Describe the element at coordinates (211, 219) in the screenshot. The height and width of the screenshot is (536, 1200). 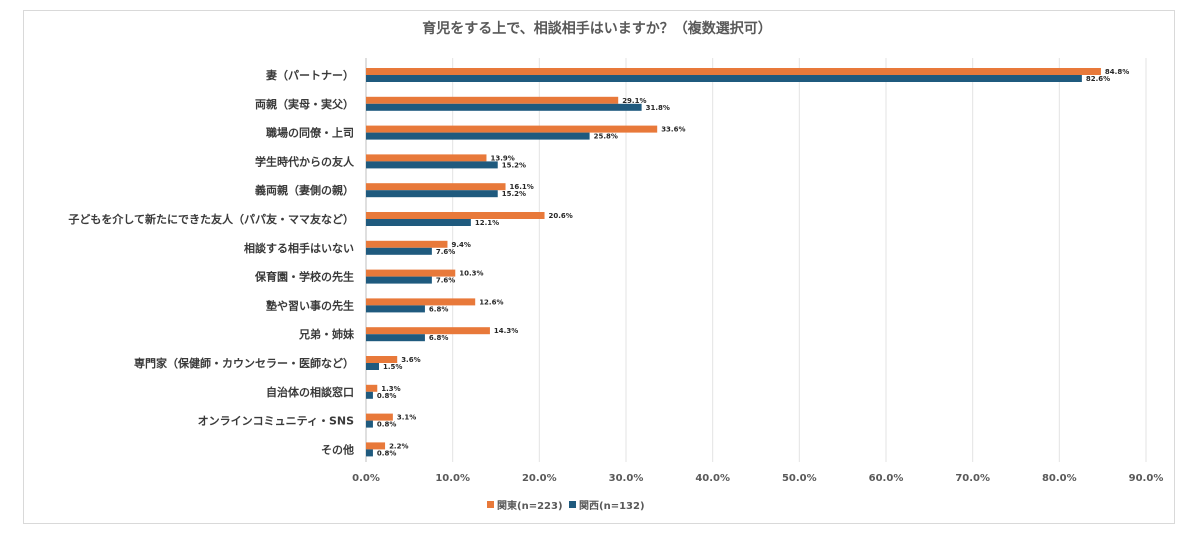
I see `category-label: 子どもを介して新たにできた友人（パパ友・ママ友など）` at that location.